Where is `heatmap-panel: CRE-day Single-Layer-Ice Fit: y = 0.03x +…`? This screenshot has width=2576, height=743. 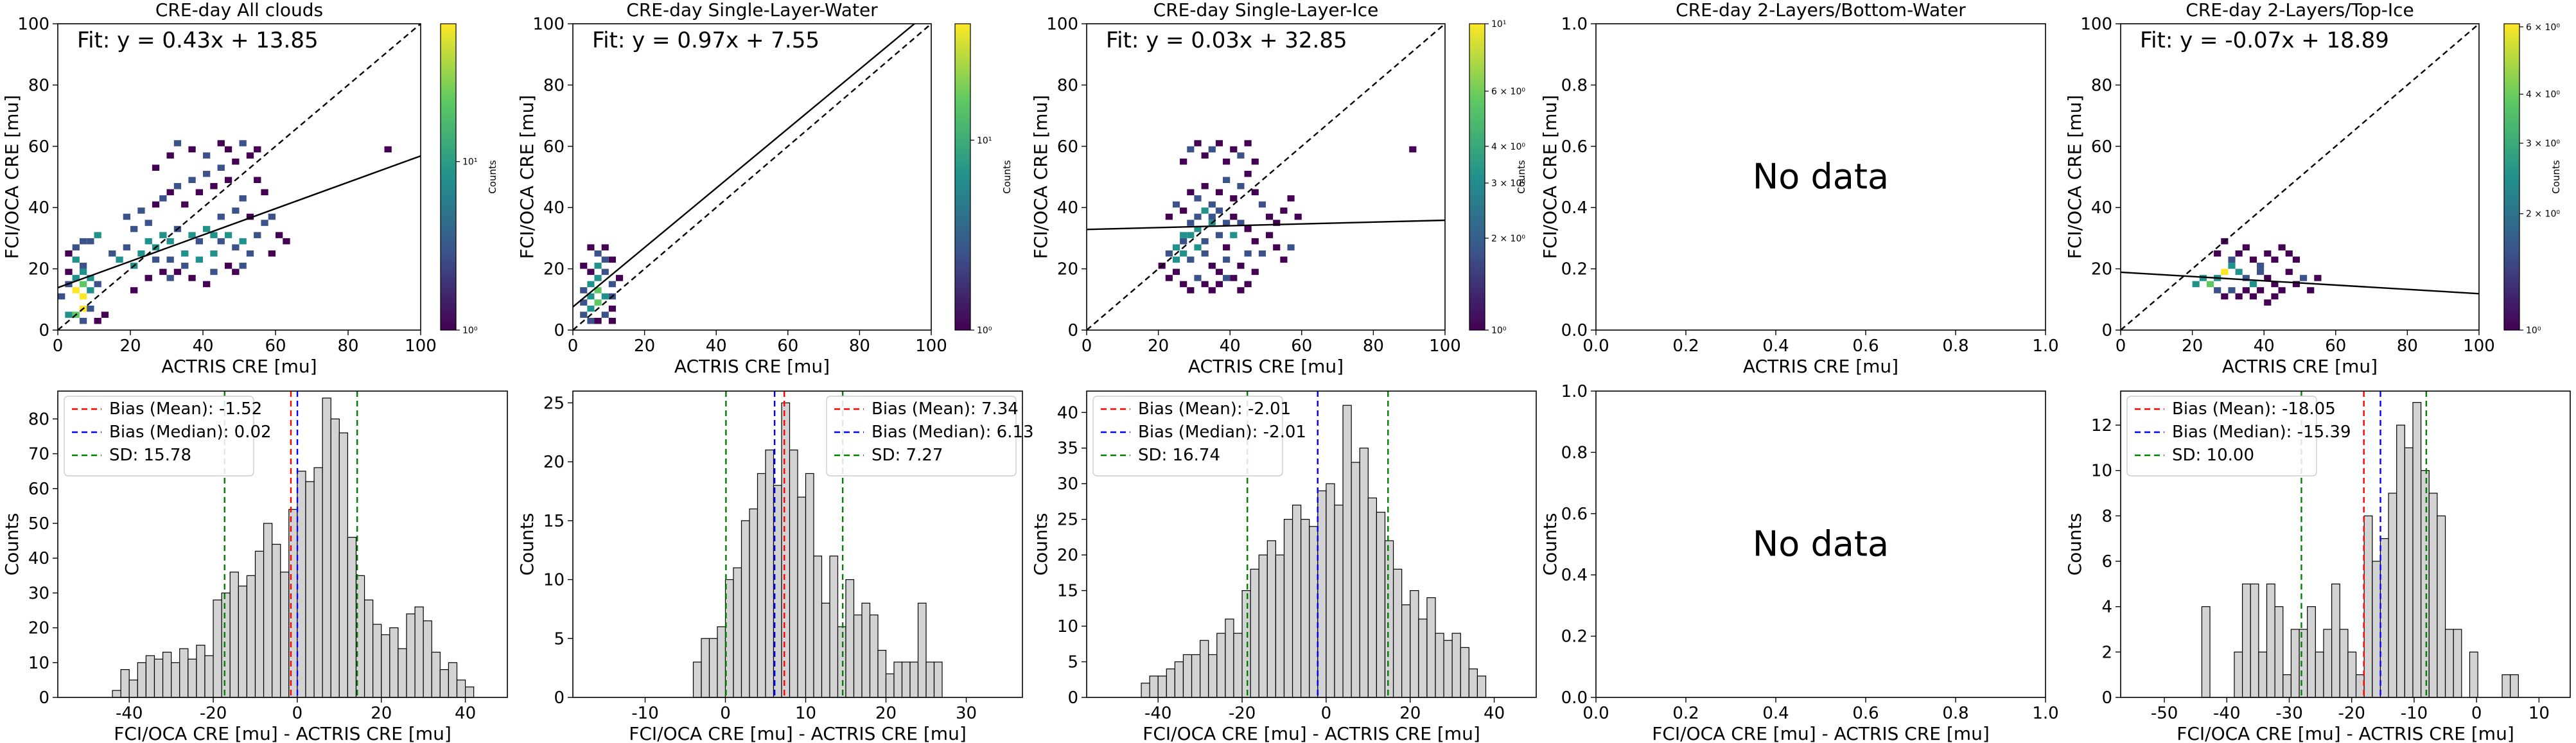 heatmap-panel: CRE-day Single-Layer-Ice Fit: y = 0.03x +… is located at coordinates (1245, 189).